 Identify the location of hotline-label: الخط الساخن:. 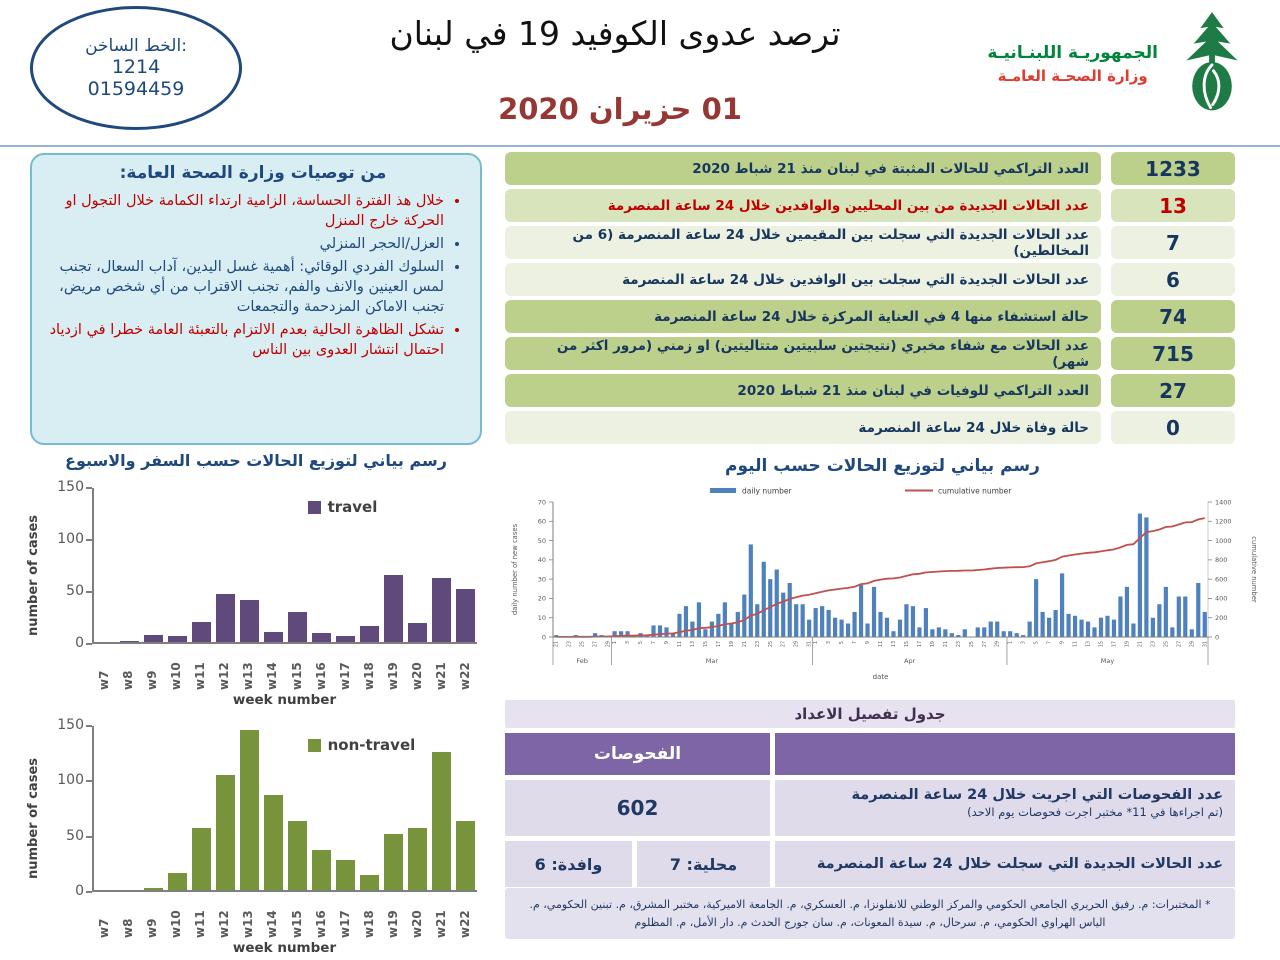
(136, 46).